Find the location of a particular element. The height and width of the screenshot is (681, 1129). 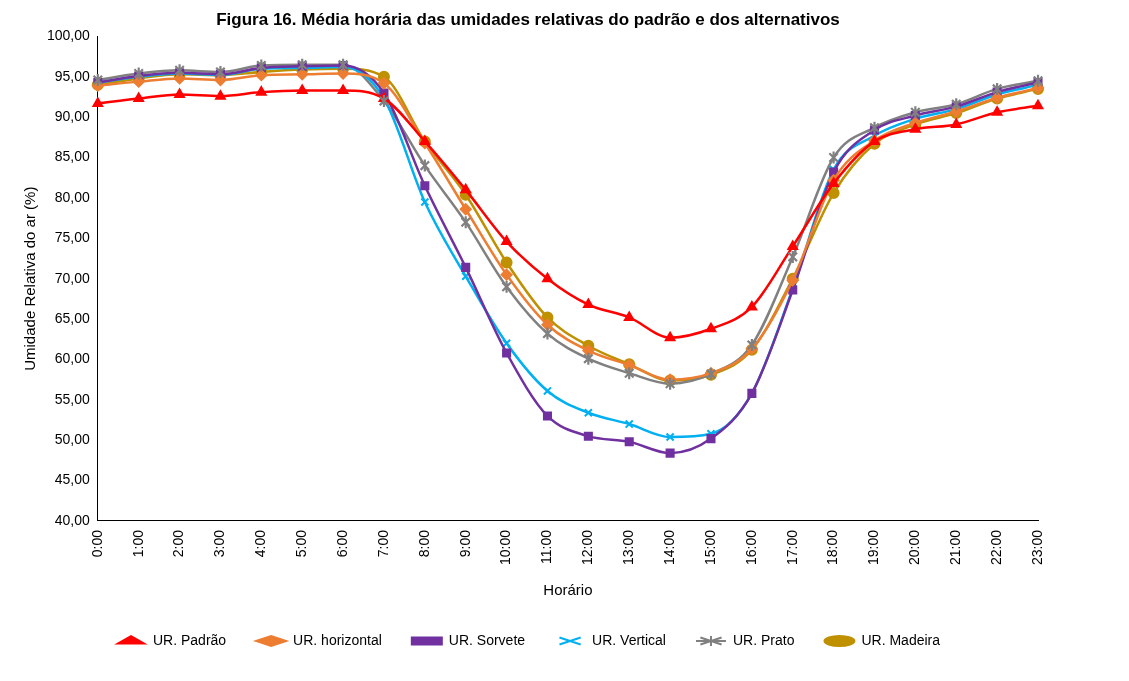

x-tick-label: 15:00 is located at coordinates (709, 547).